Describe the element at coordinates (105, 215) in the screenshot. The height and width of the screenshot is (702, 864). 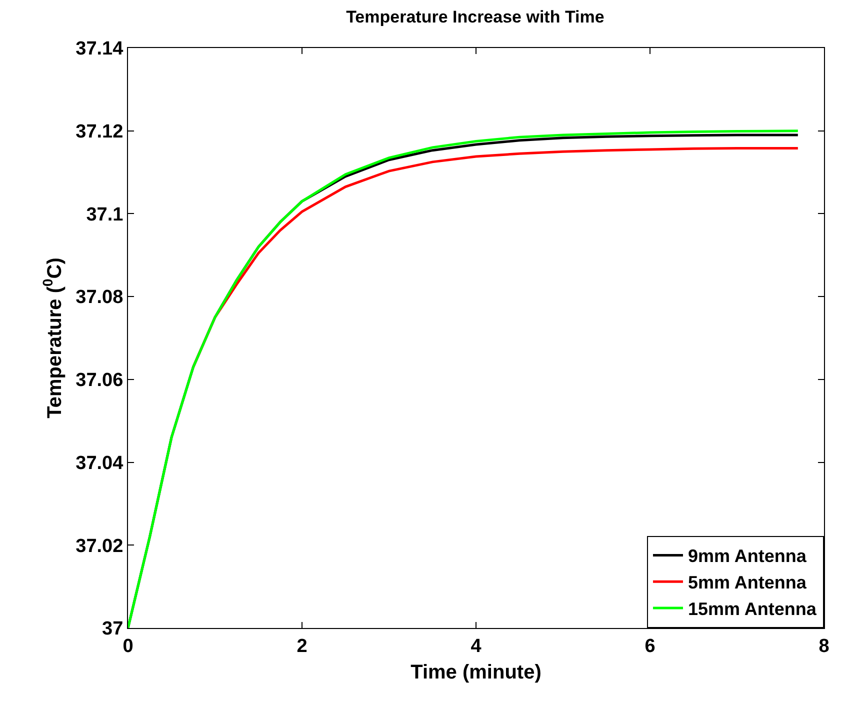
I see `y-tick-label: 37.1` at that location.